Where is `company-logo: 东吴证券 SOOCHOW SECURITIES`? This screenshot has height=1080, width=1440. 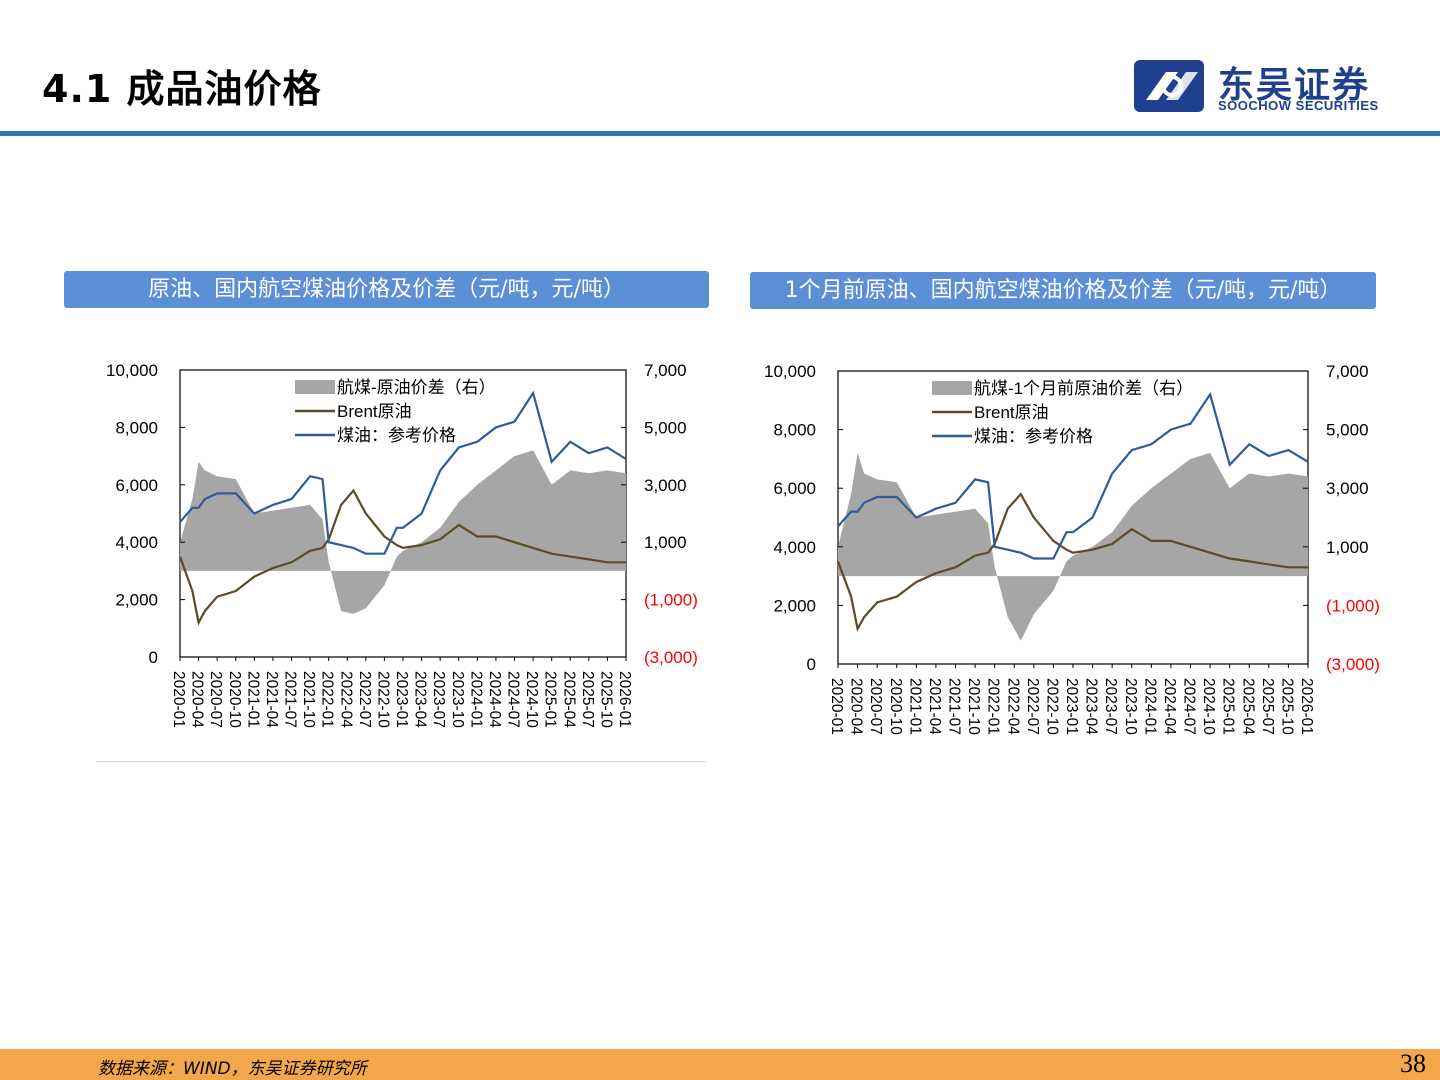 company-logo: 东吴证券 SOOCHOW SECURITIES is located at coordinates (1272, 86).